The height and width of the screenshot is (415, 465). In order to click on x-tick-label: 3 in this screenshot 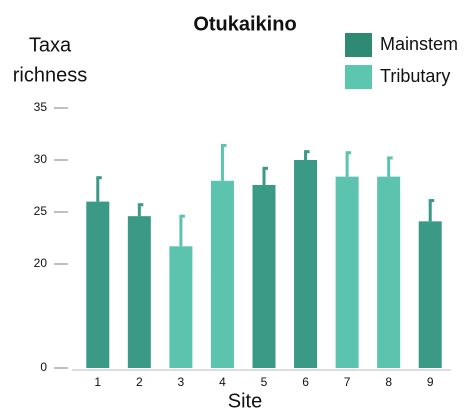, I will do `click(181, 382)`.